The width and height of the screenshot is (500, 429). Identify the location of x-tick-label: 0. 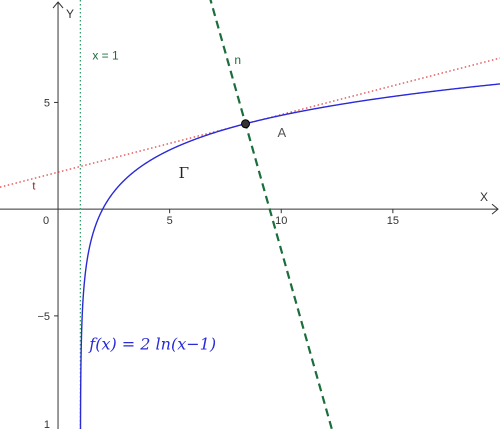
(46, 221).